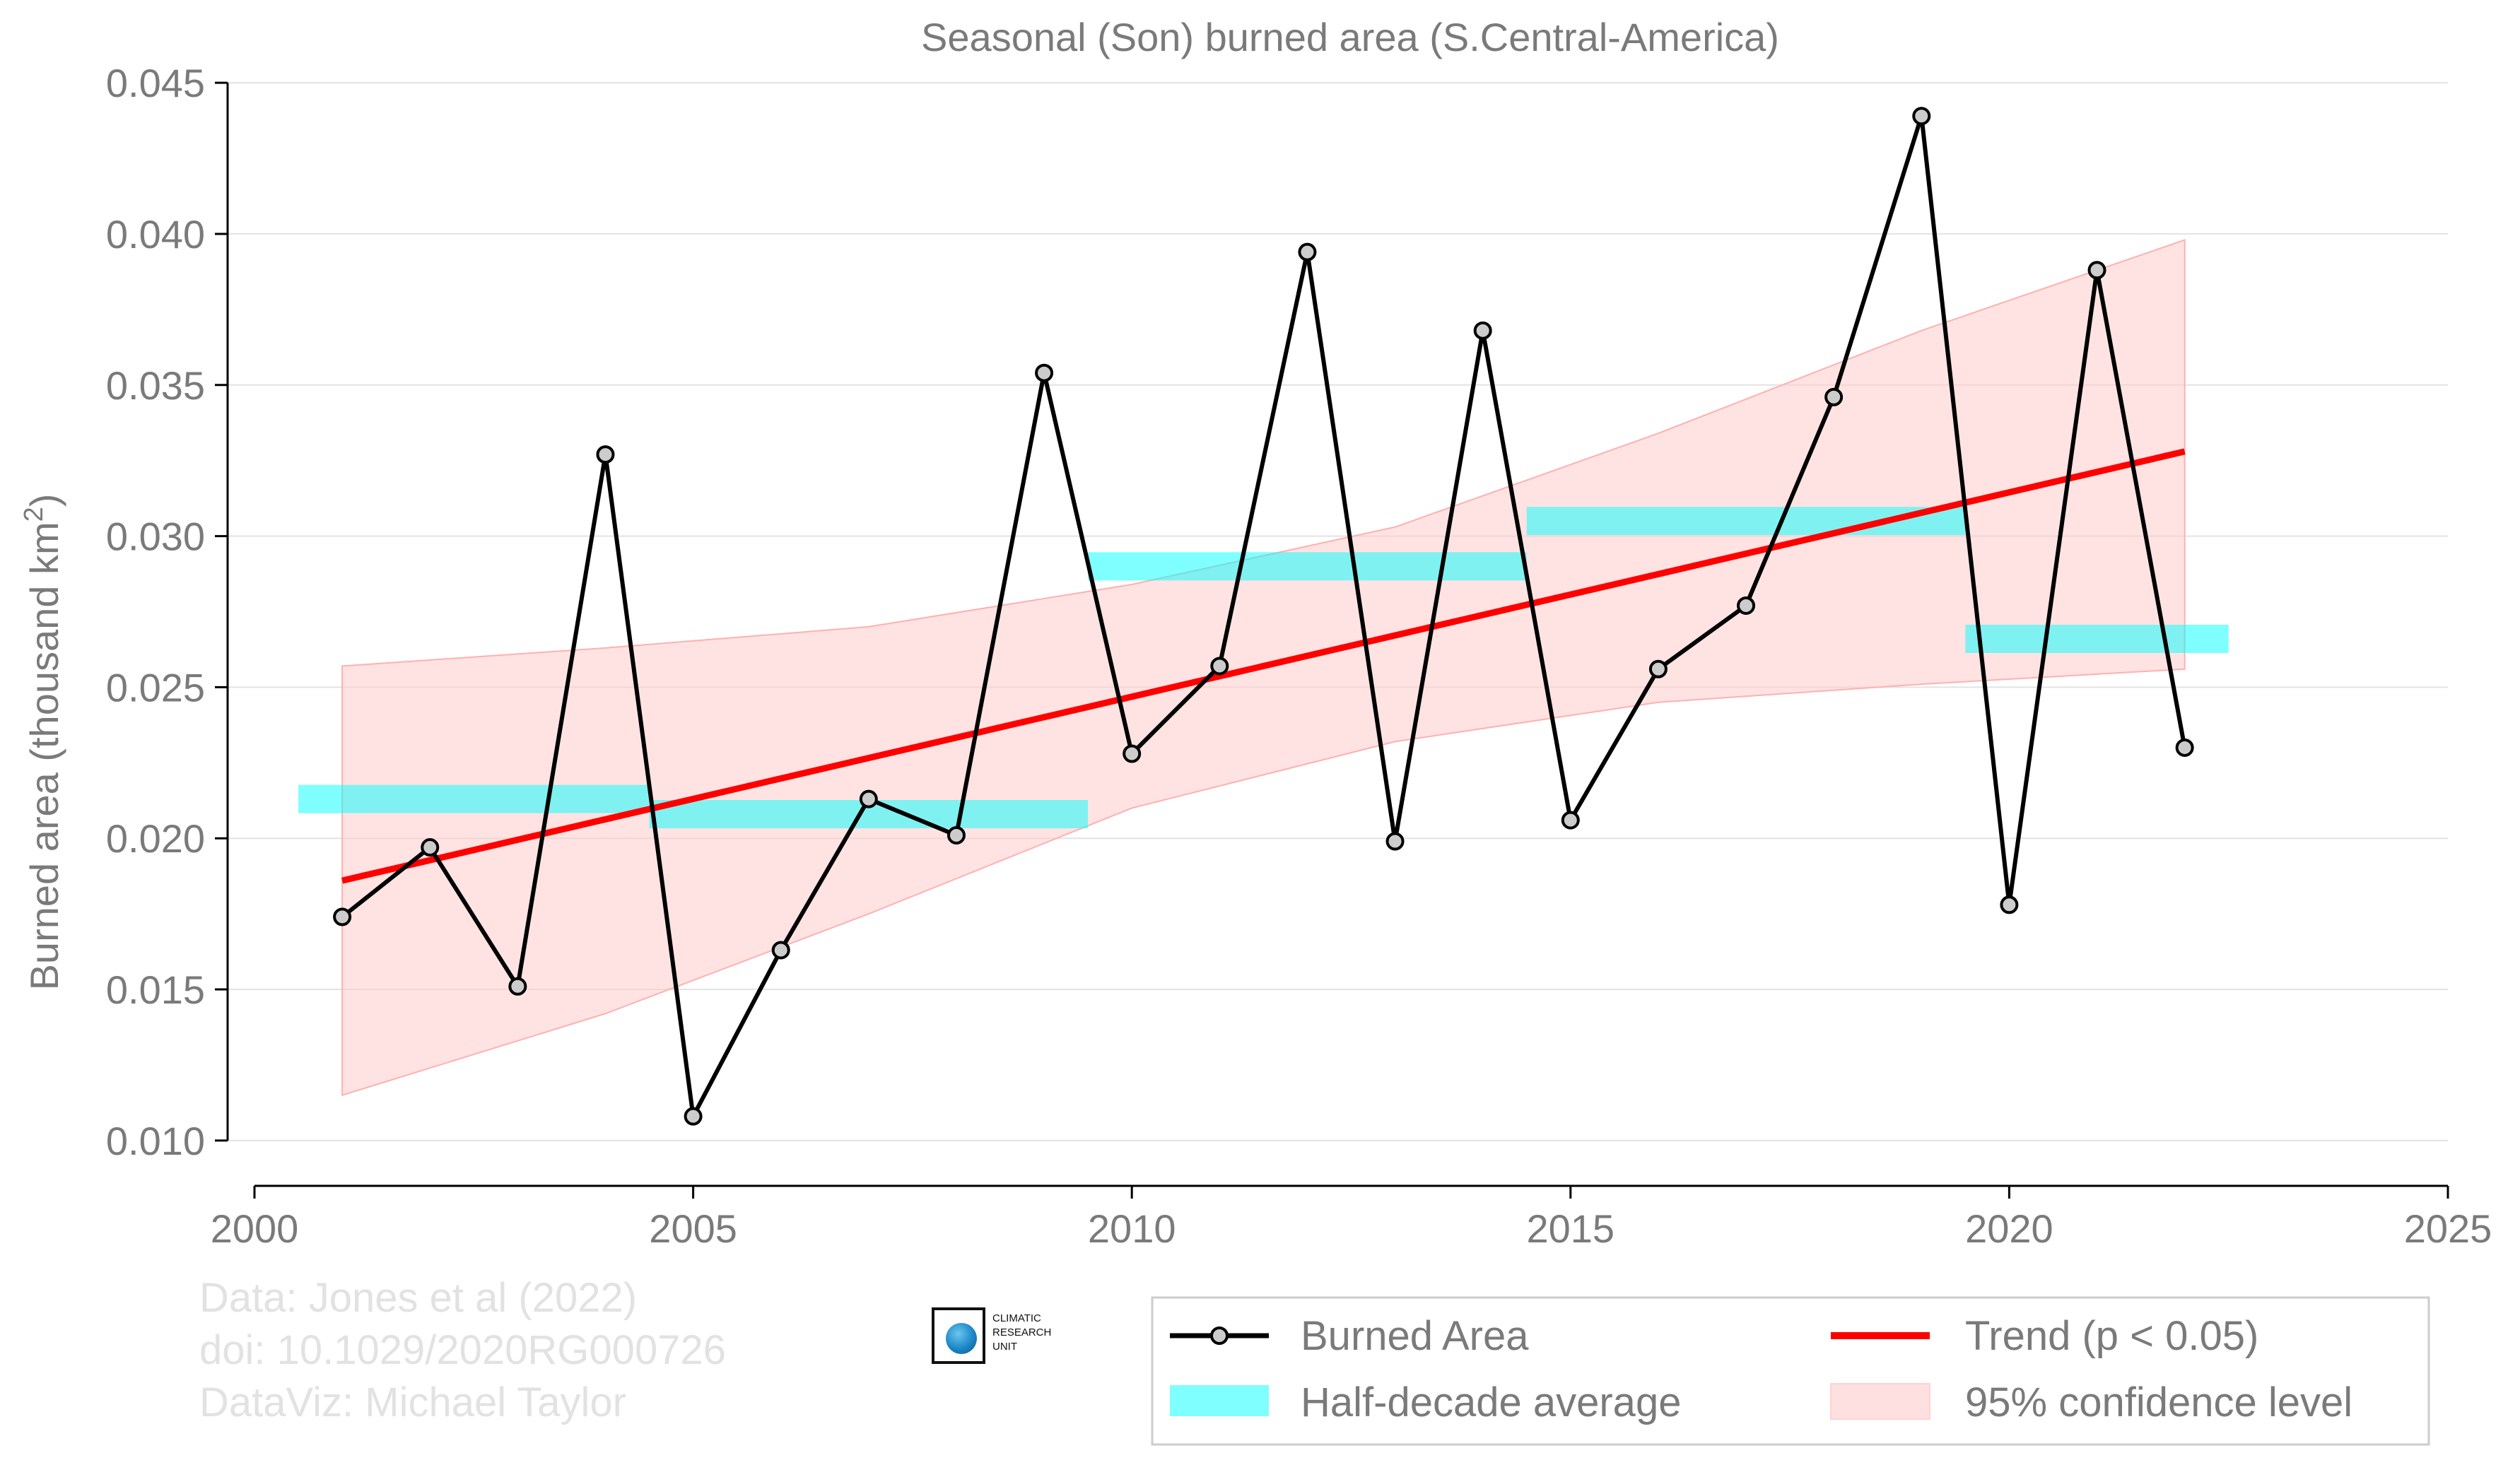 The image size is (2520, 1465). Describe the element at coordinates (255, 1229) in the screenshot. I see `x-tick-label-0: 2000` at that location.